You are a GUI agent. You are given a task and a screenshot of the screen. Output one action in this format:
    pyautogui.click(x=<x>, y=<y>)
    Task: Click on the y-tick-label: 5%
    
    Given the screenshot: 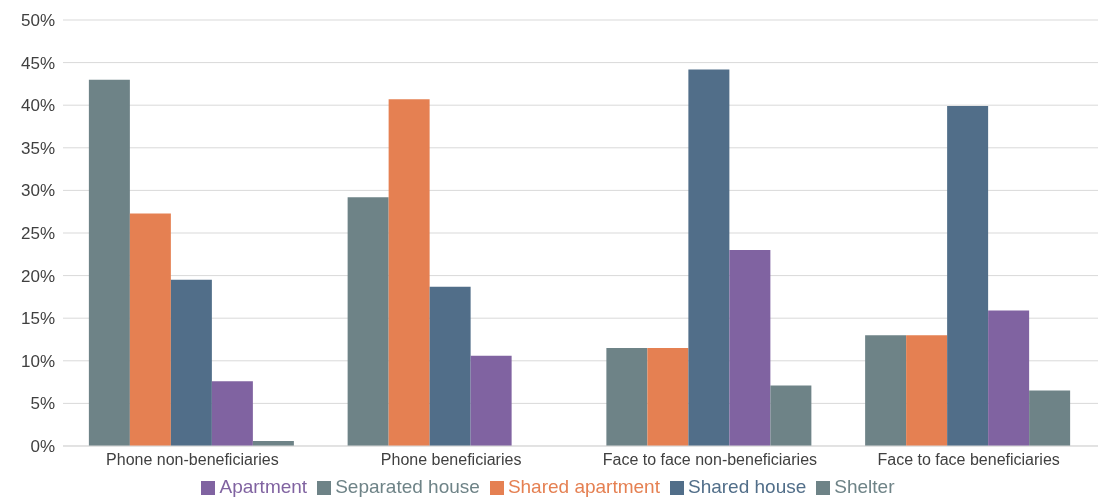 What is the action you would take?
    pyautogui.click(x=42, y=404)
    